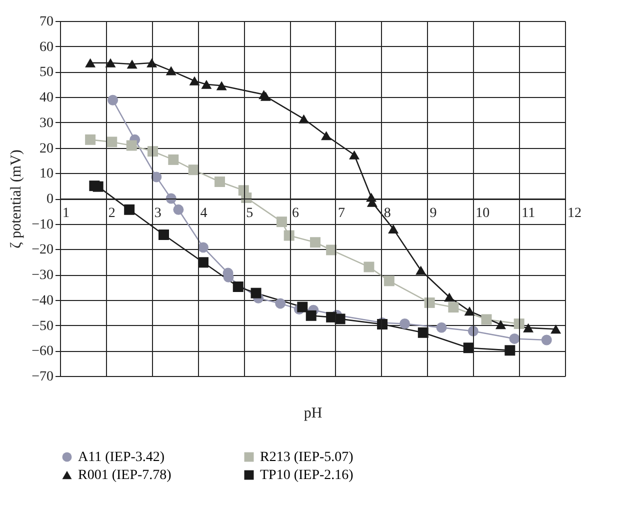 Image resolution: width=630 pixels, height=523 pixels. Describe the element at coordinates (47, 72) in the screenshot. I see `y-tick-label: 50` at that location.